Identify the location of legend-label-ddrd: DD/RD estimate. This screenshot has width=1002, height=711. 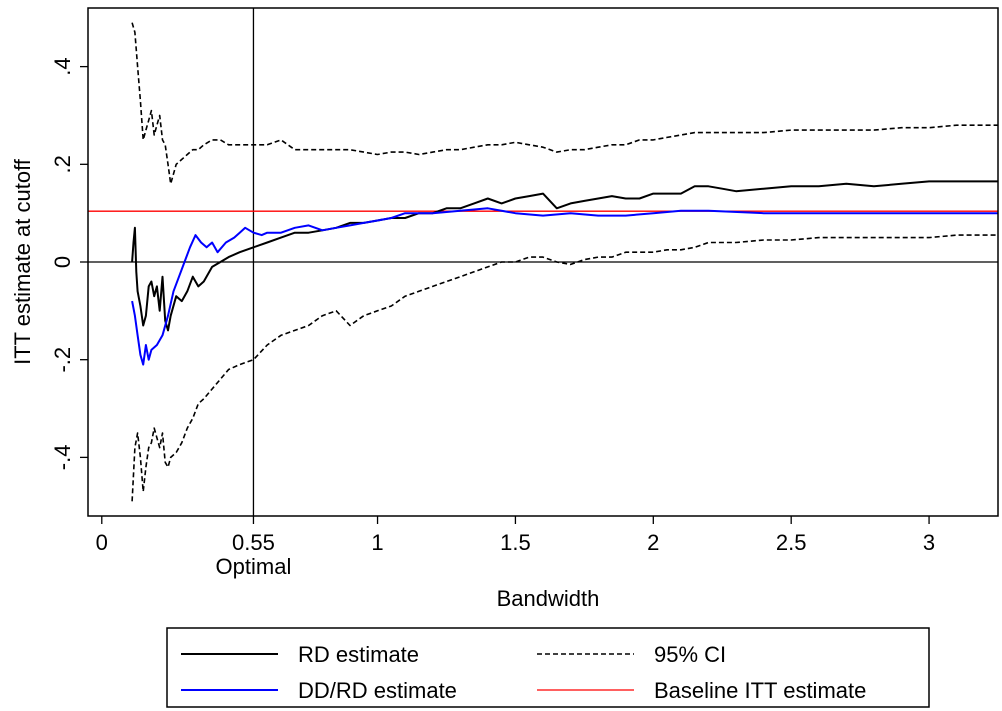
(377, 690).